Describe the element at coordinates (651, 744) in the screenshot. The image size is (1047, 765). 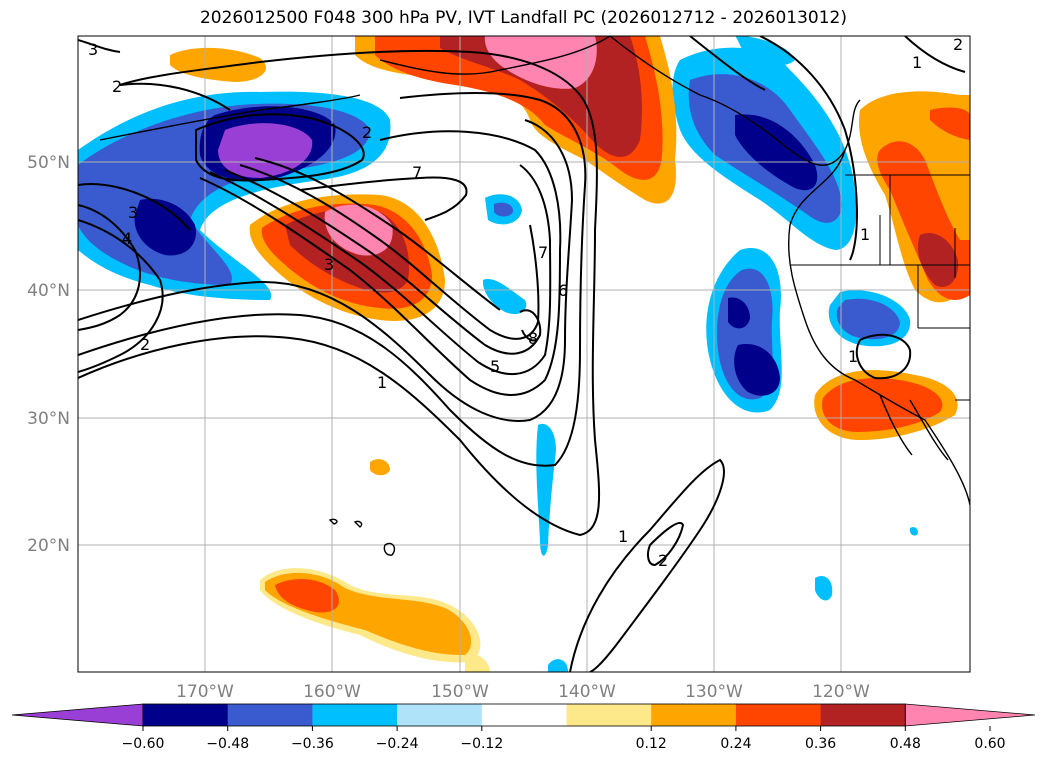
I see `colorbar-tick-label: 0.12` at that location.